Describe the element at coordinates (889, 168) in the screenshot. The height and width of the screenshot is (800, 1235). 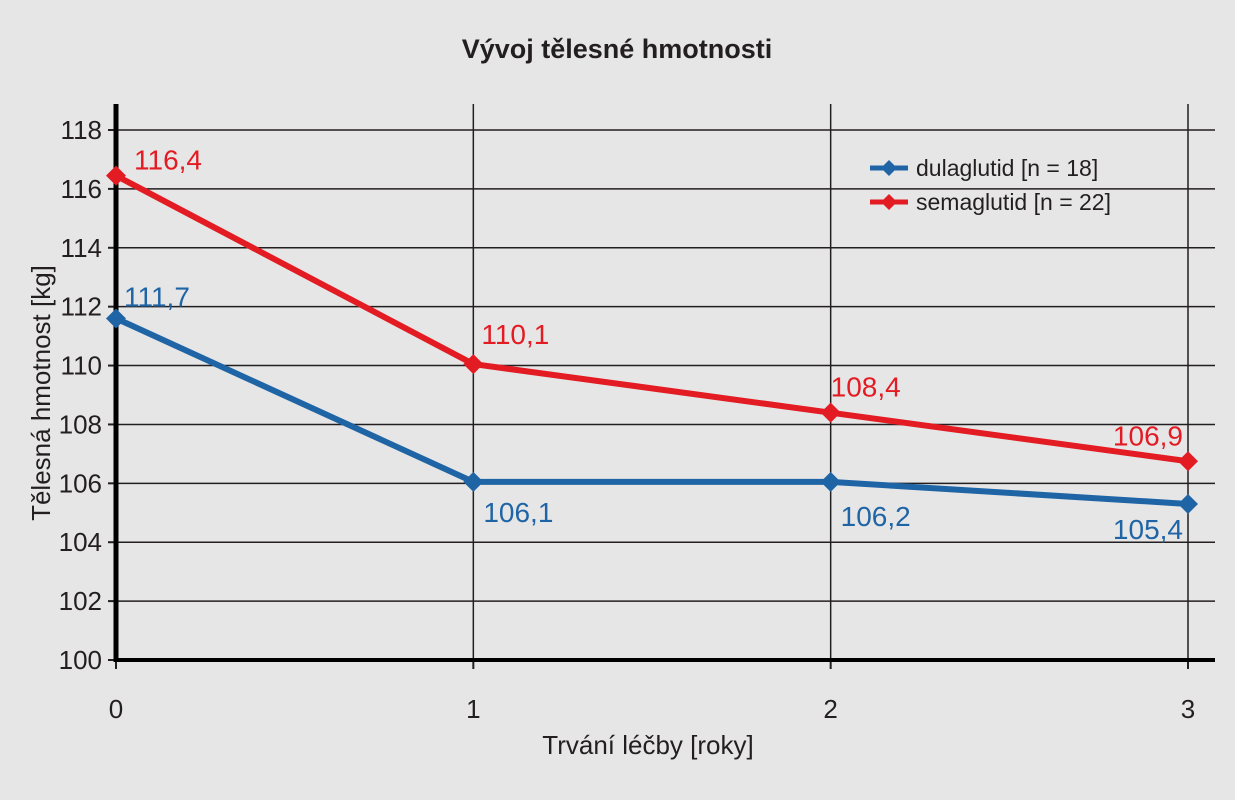
I see `legend-marker-dulaglutid` at that location.